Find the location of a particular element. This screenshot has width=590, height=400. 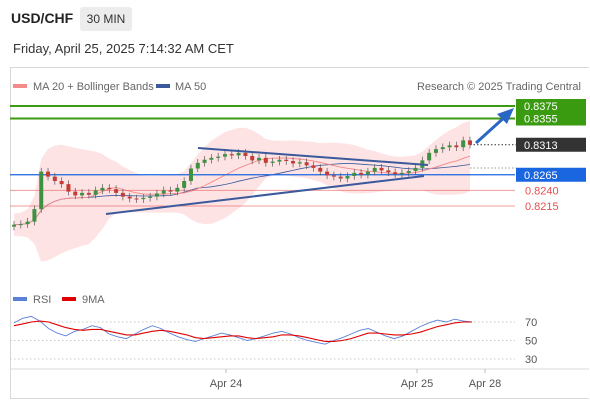

rsi-tick-label: 30 is located at coordinates (531, 360).